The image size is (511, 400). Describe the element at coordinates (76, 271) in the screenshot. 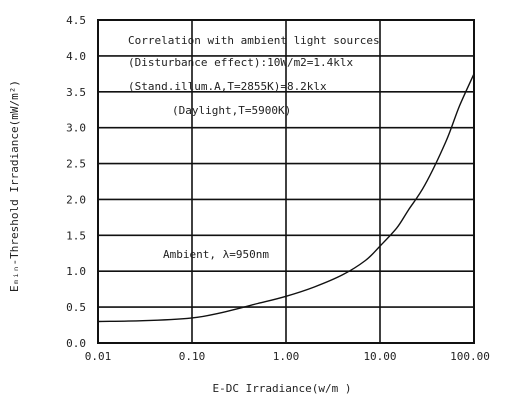

I see `y-tick-label: 1.0` at that location.